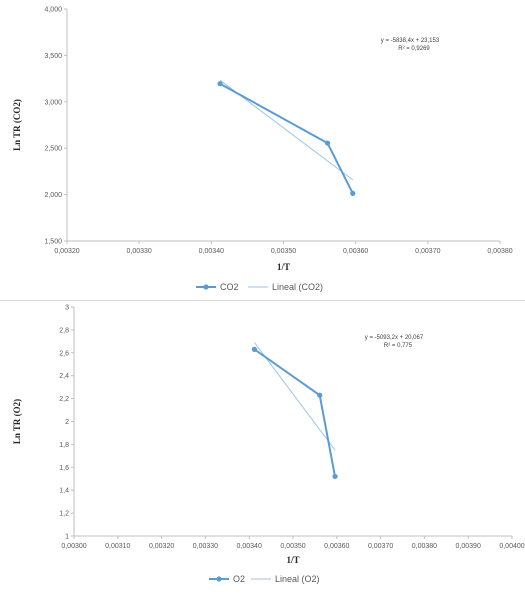  I want to click on x-tick-label: 0,00300, so click(73, 546).